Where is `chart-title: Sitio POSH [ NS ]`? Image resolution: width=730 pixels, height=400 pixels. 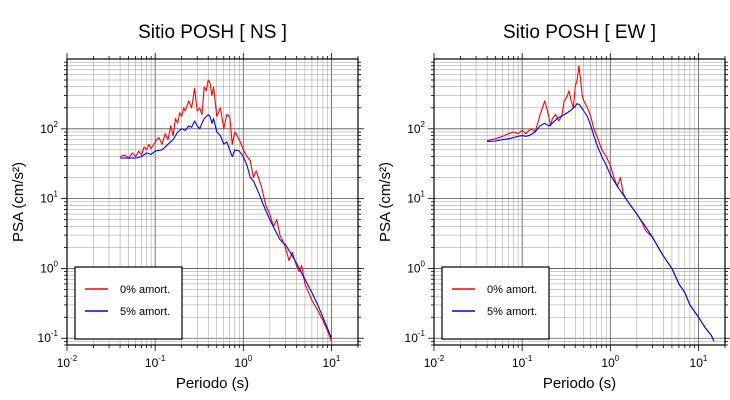 chart-title: Sitio POSH [ NS ] is located at coordinates (212, 32).